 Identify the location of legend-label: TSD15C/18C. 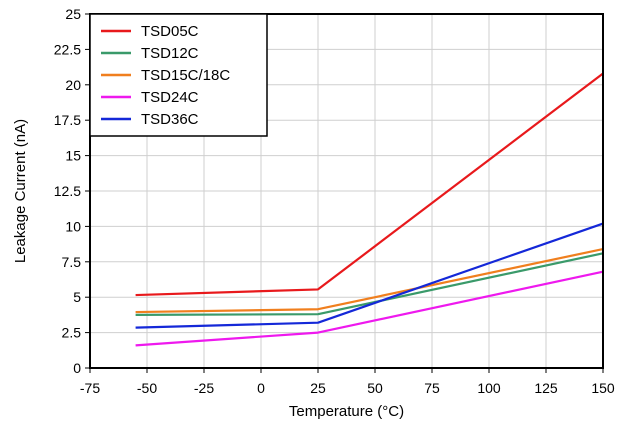
(185, 75).